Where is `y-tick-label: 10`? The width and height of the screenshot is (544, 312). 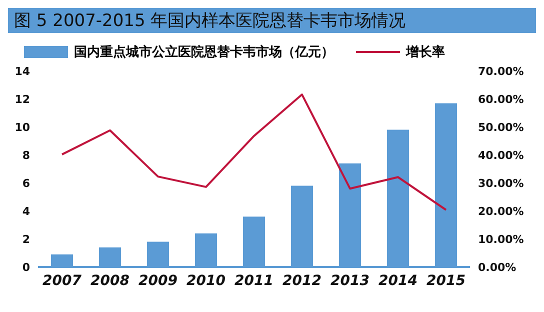 y-tick-label: 10 is located at coordinates (22, 127).